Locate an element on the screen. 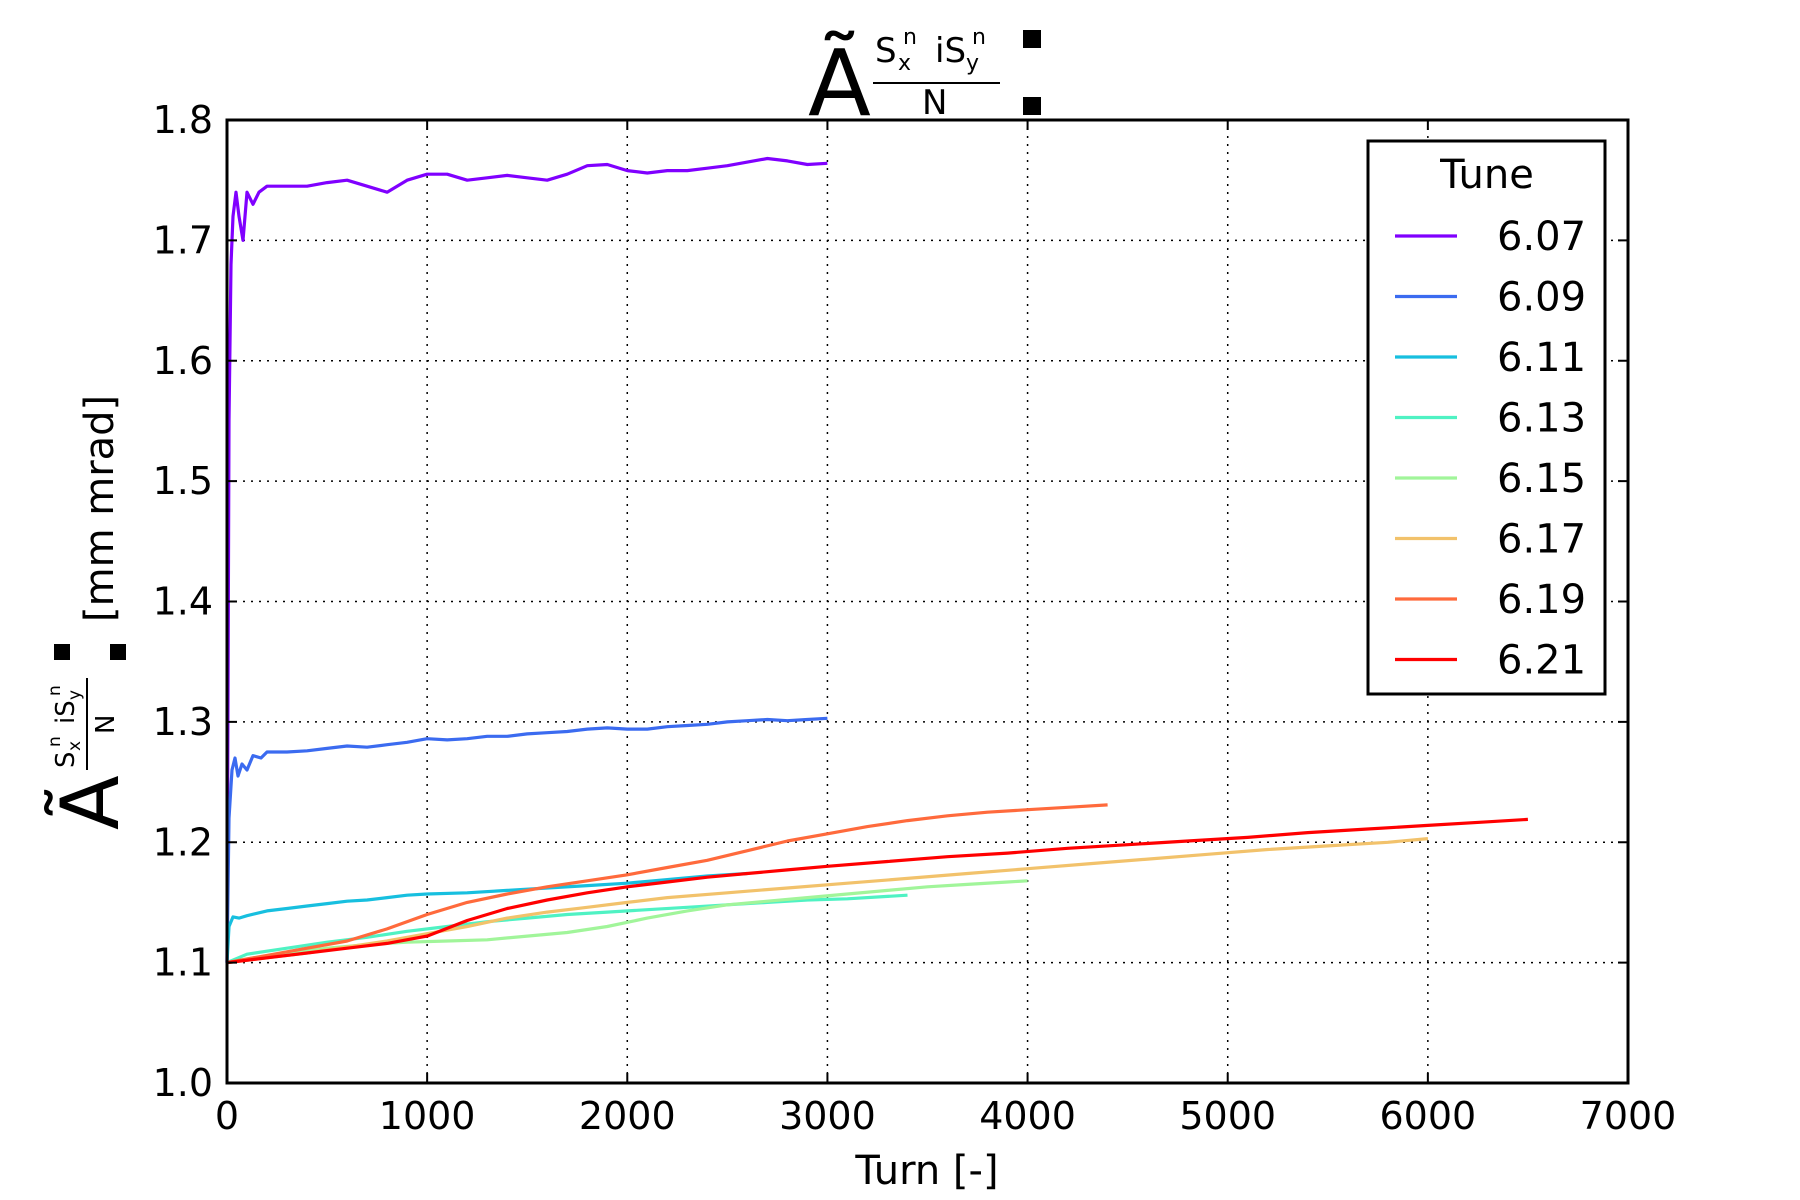  x-tick-label: 2000 is located at coordinates (627, 1116).